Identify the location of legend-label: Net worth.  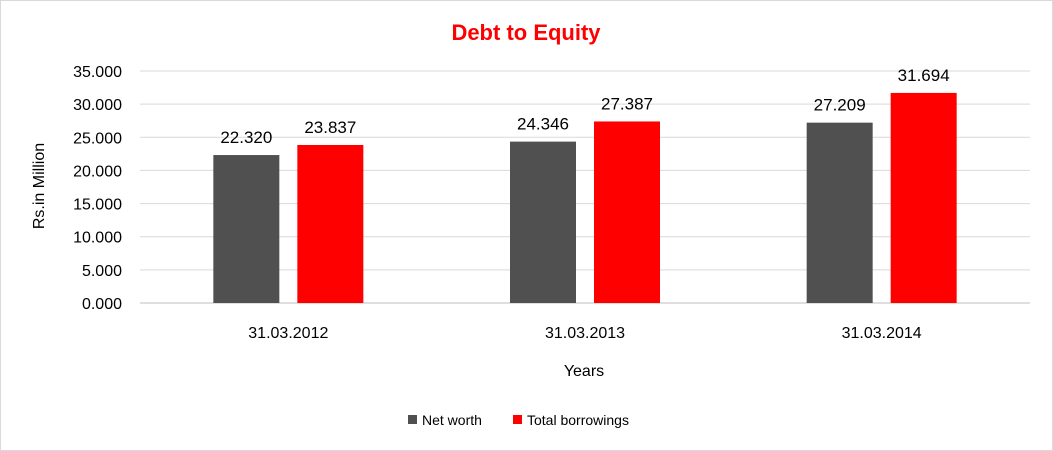
(452, 420).